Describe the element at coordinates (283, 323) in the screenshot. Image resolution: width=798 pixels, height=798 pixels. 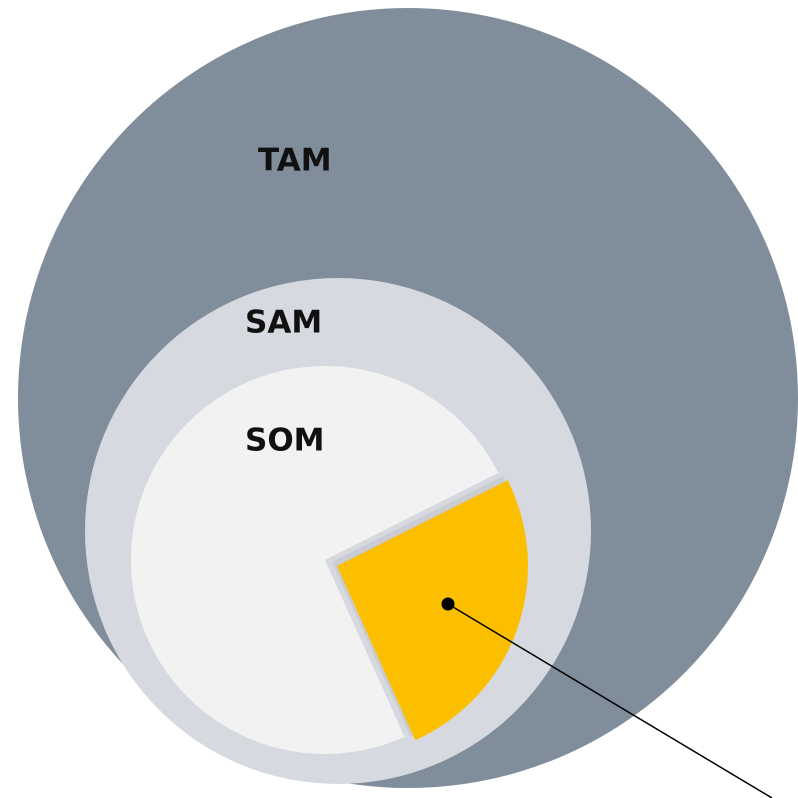
I see `sam-label: SAM` at that location.